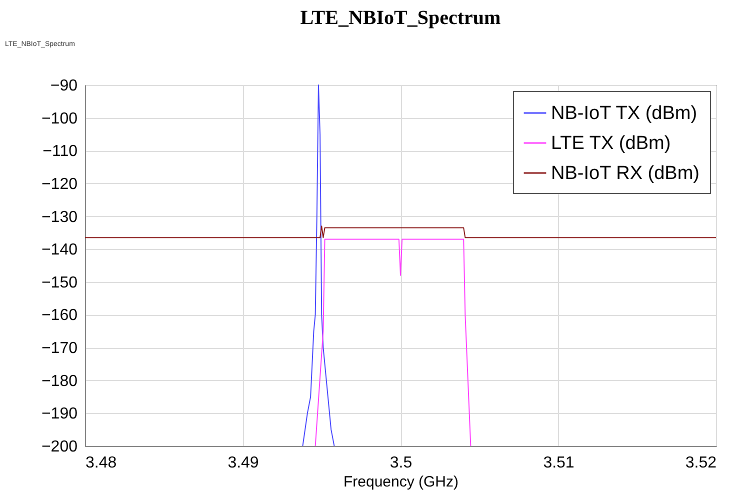 The height and width of the screenshot is (497, 737). I want to click on legend-label: NB-IoT TX (dBm), so click(624, 113).